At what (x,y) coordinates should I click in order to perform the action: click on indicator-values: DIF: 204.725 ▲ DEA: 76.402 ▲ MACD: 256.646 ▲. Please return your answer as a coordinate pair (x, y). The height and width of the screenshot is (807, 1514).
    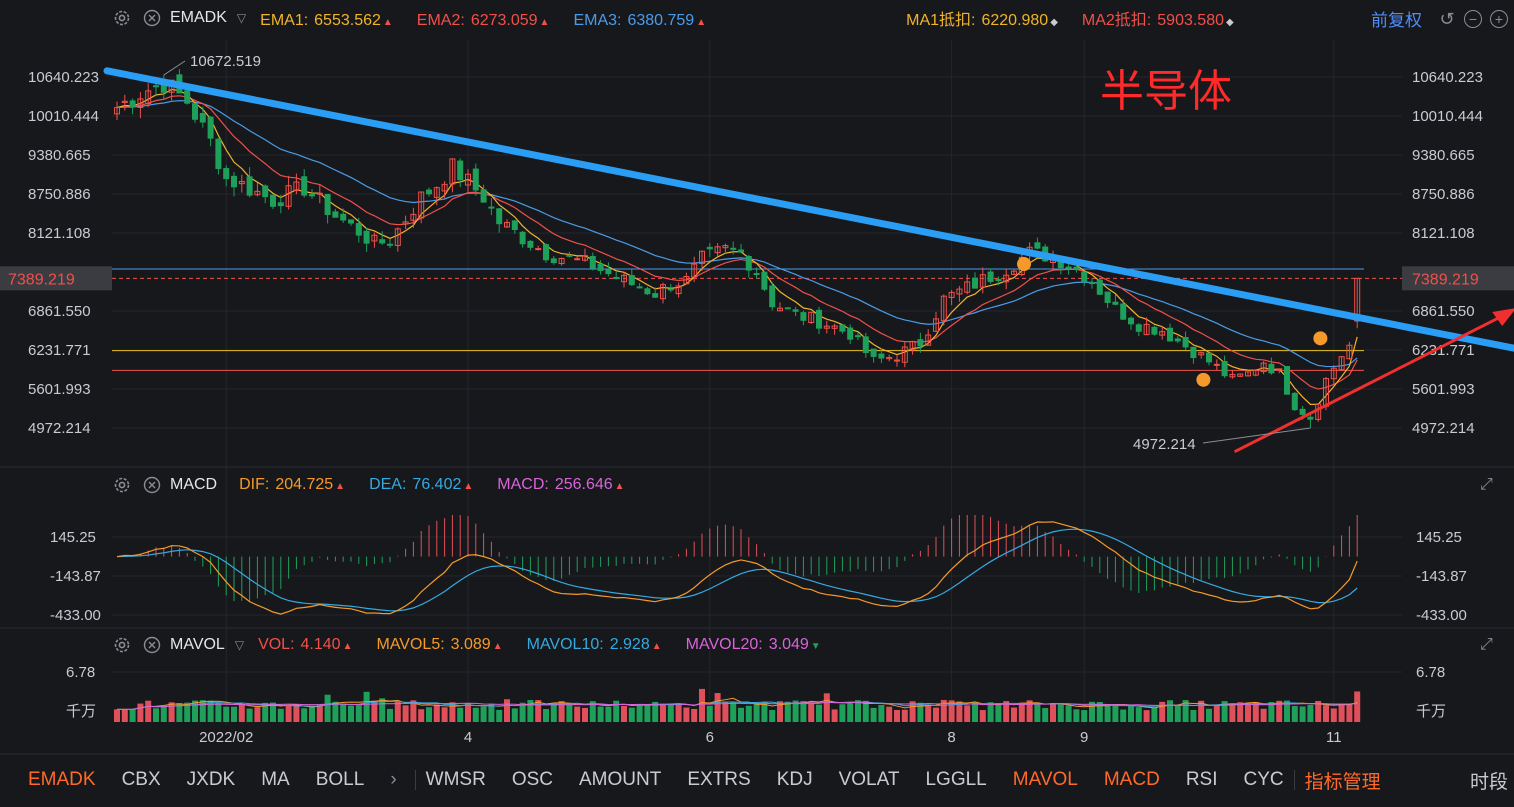
    Looking at the image, I should click on (443, 485).